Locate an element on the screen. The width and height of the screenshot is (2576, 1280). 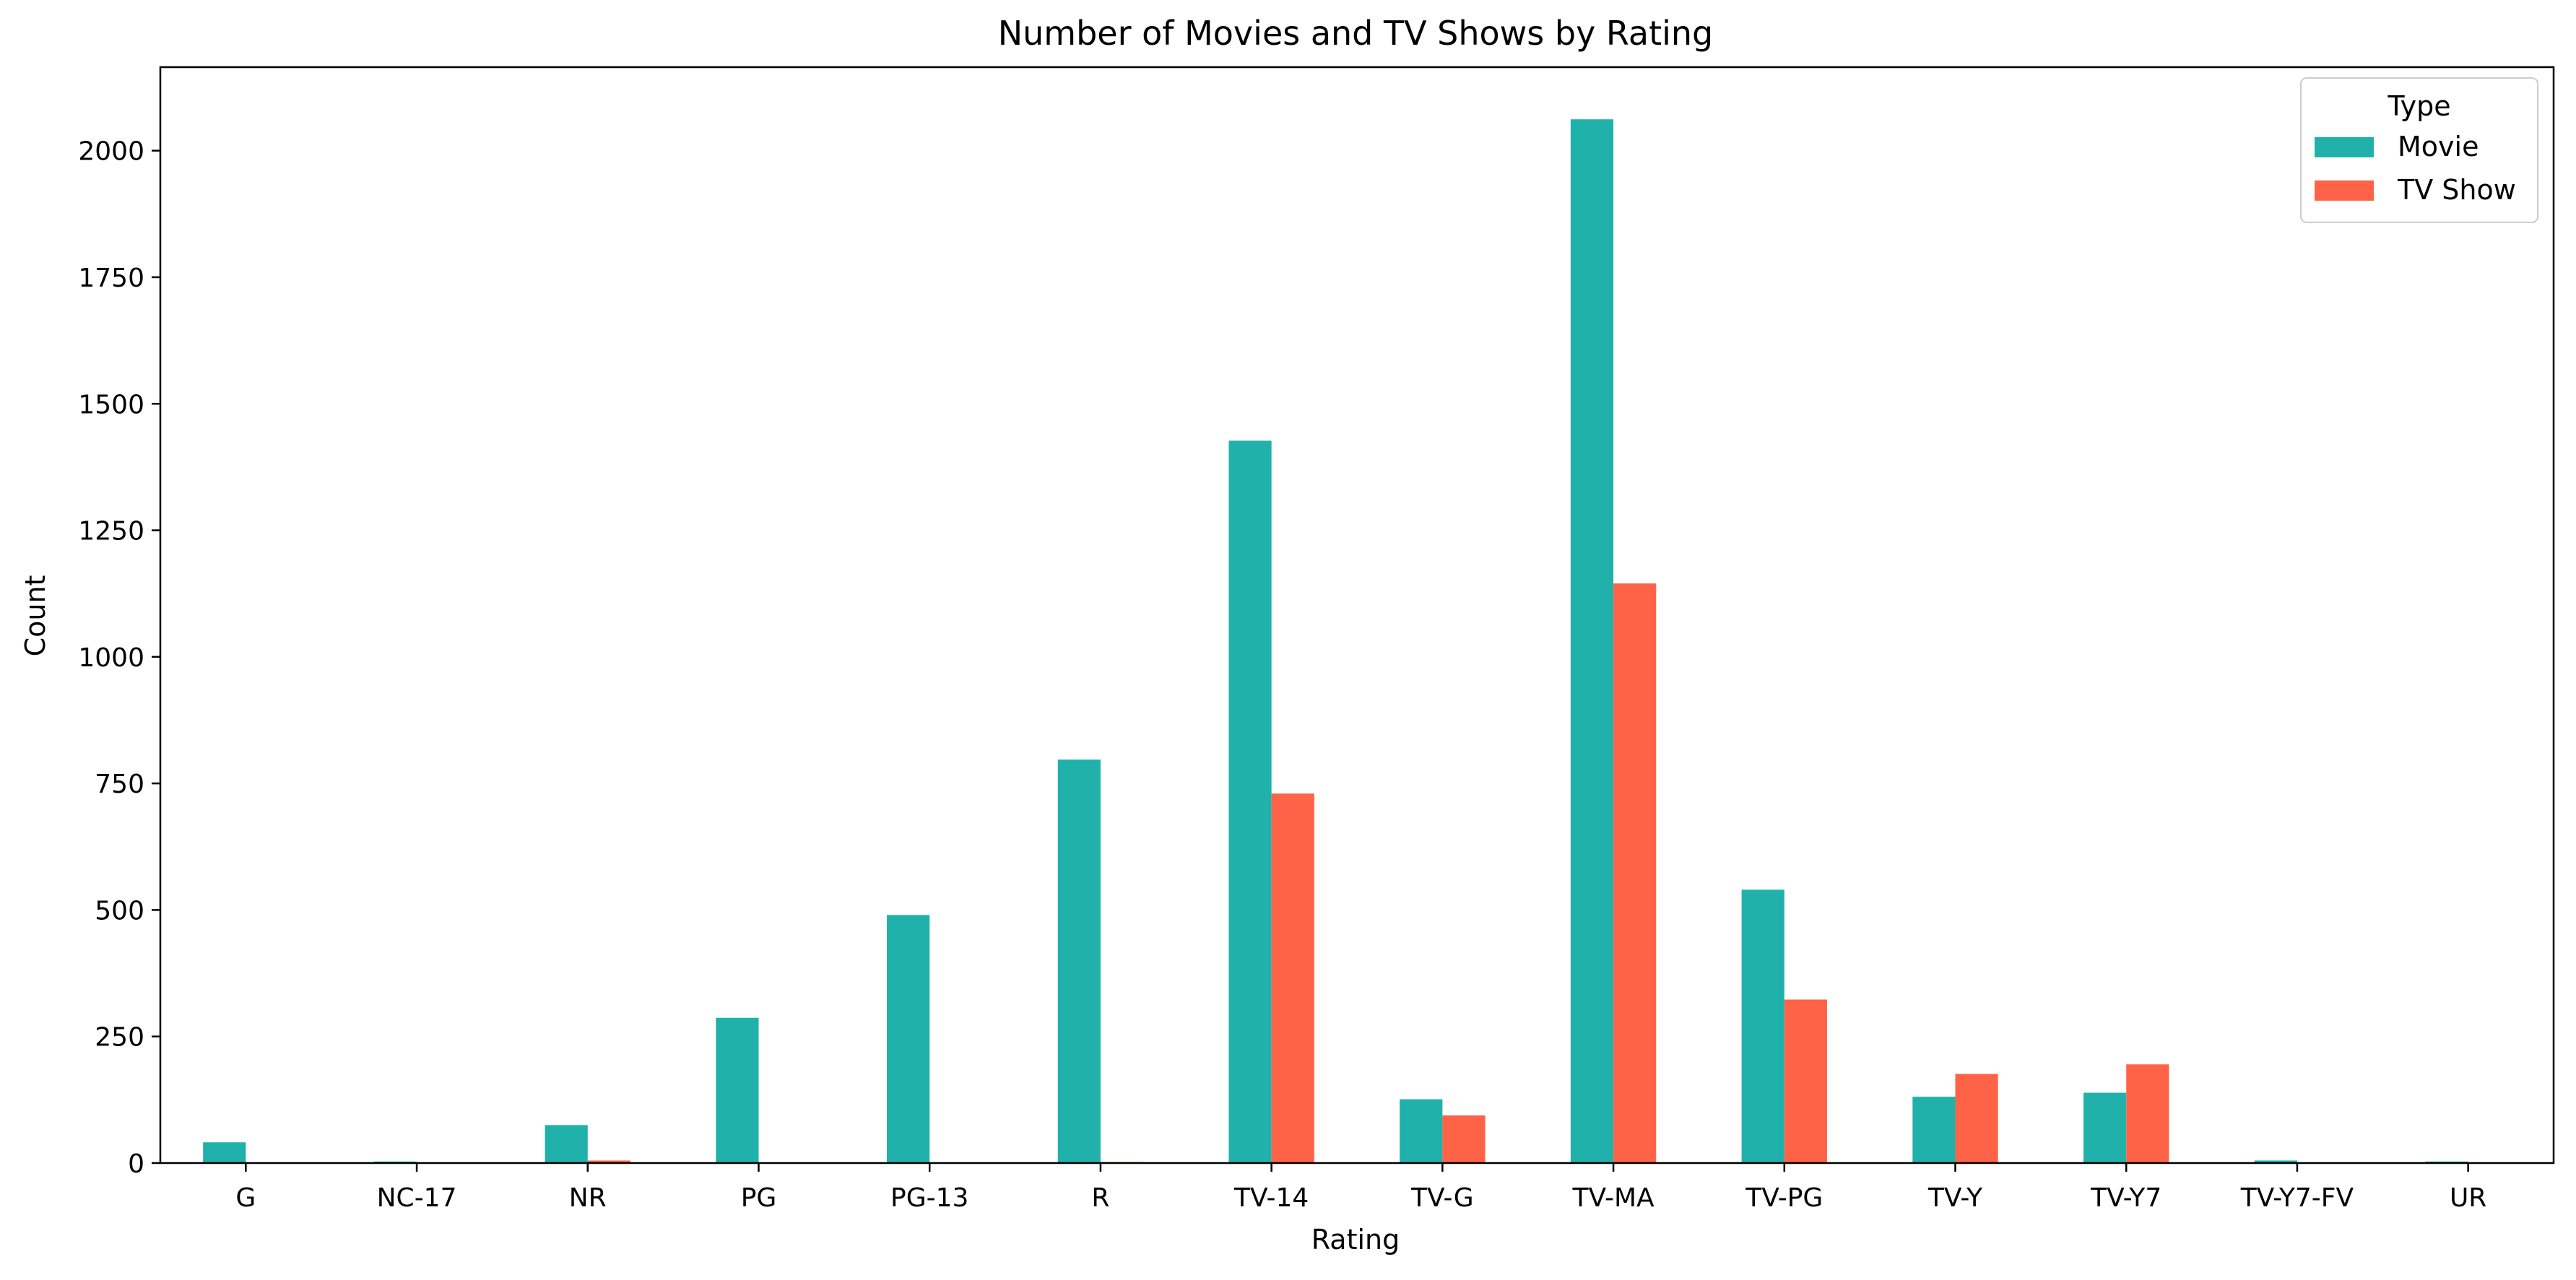
x-tick-label: PG-13 is located at coordinates (929, 1198).